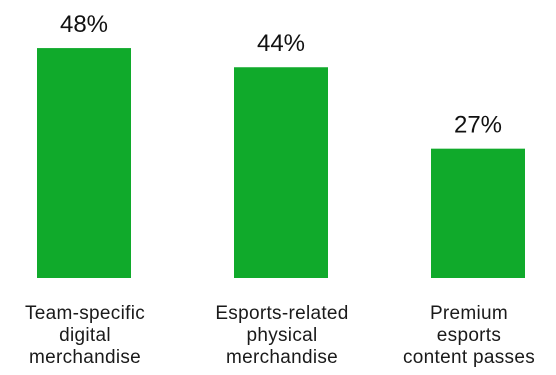 The image size is (556, 375). I want to click on category-label-line: digital, so click(85, 335).